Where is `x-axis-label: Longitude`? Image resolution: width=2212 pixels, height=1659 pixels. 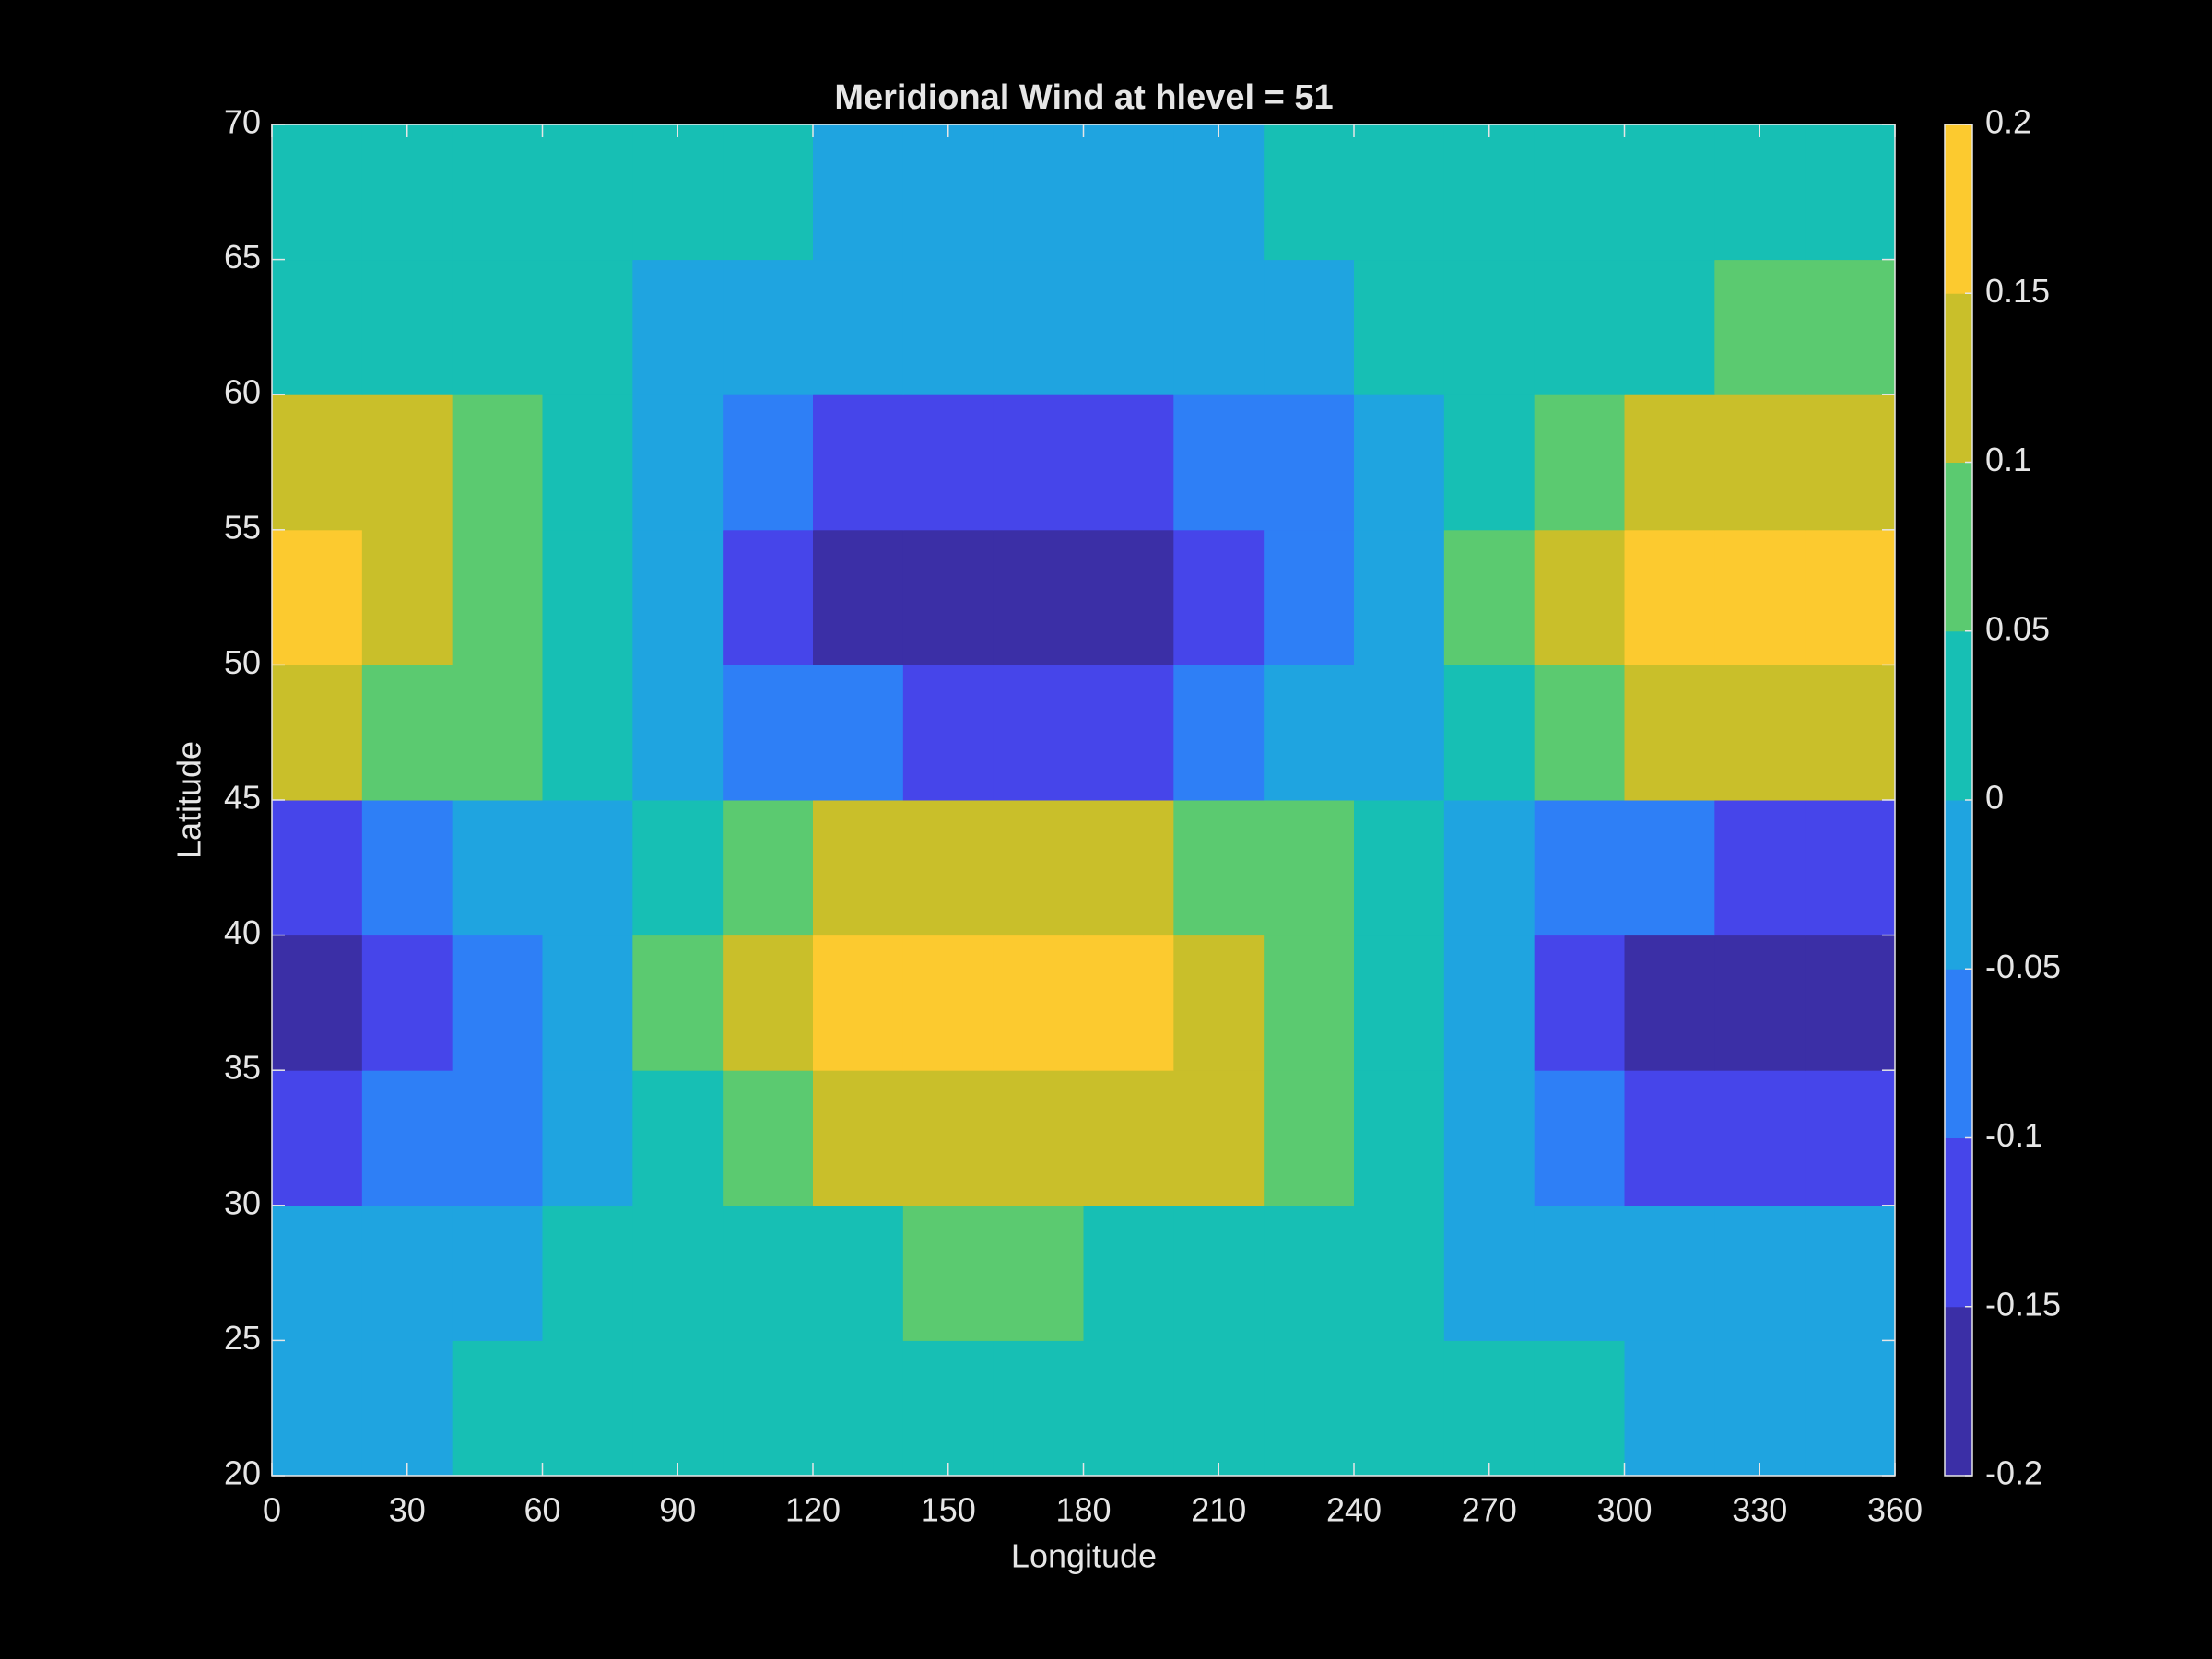
x-axis-label: Longitude is located at coordinates (1084, 1556).